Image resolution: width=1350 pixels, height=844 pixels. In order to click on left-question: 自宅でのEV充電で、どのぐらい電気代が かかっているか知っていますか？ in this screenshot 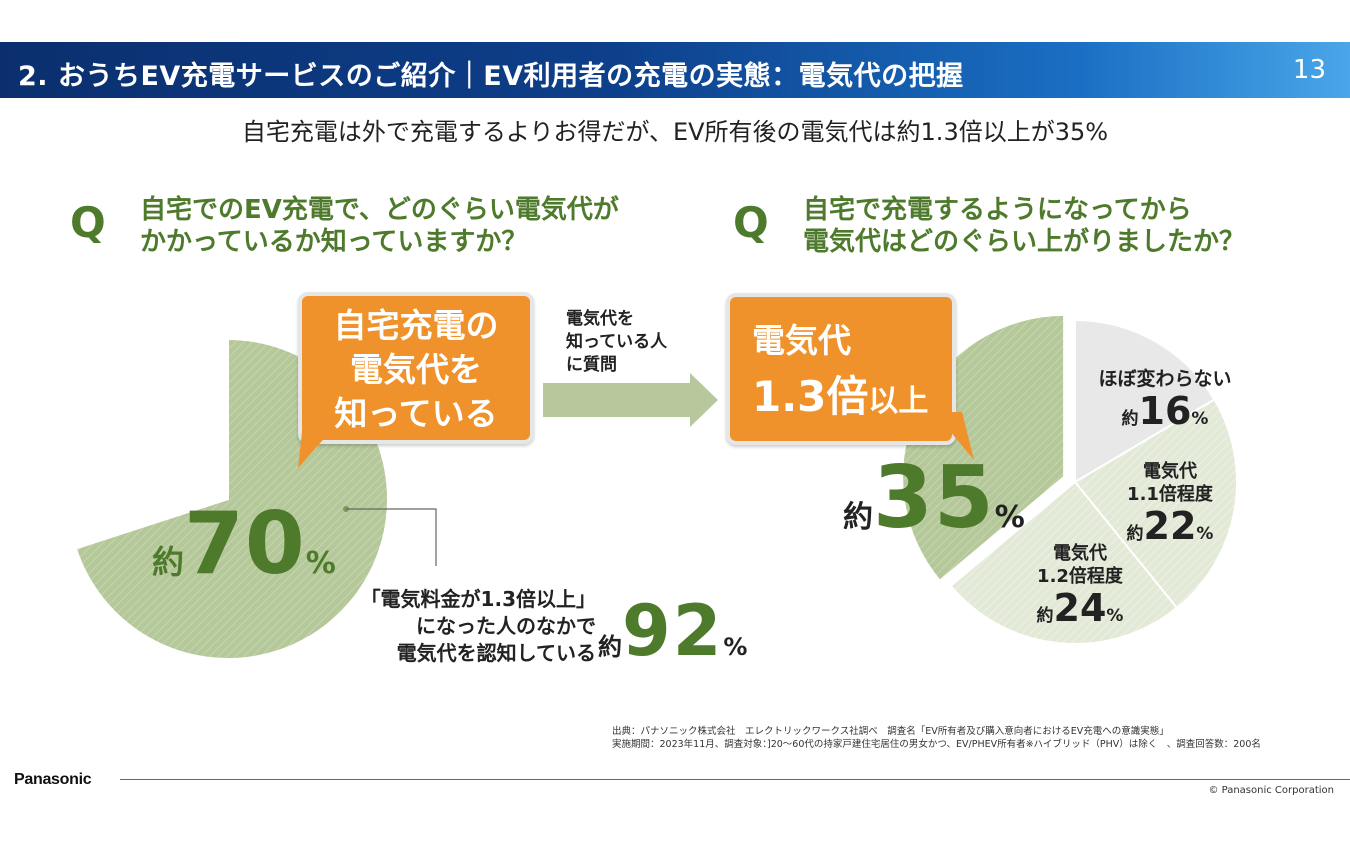, I will do `click(379, 226)`.